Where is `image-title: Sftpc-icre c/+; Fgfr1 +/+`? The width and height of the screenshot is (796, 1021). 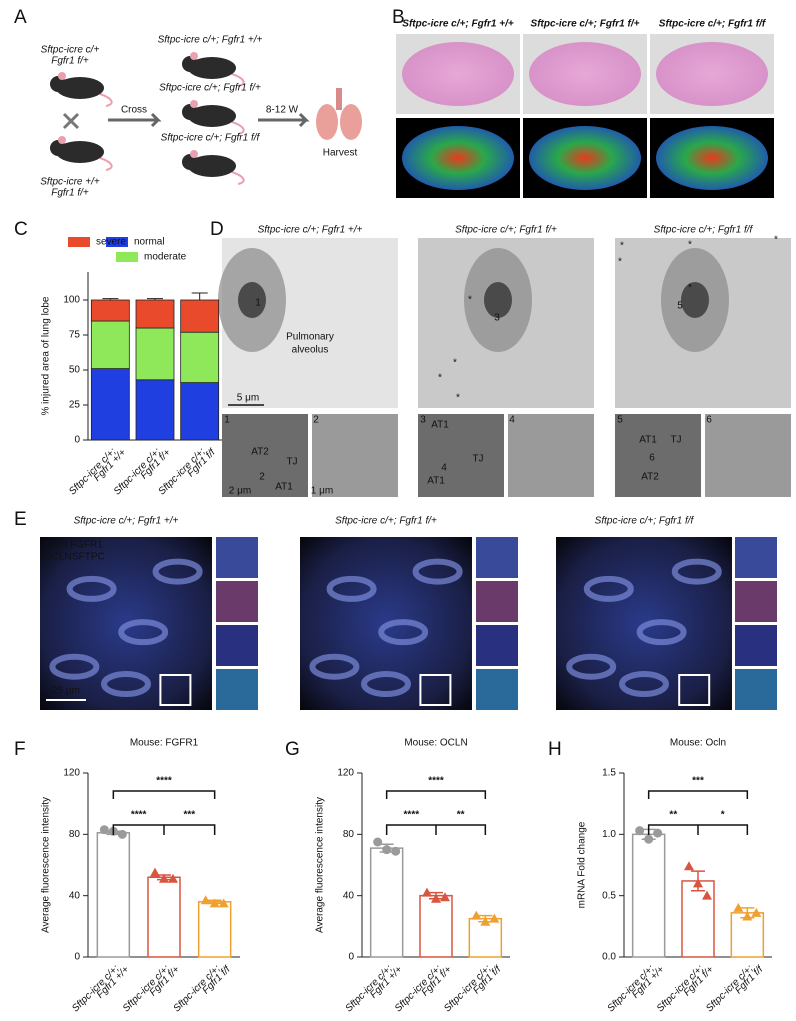 image-title: Sftpc-icre c/+; Fgfr1 +/+ is located at coordinates (458, 24).